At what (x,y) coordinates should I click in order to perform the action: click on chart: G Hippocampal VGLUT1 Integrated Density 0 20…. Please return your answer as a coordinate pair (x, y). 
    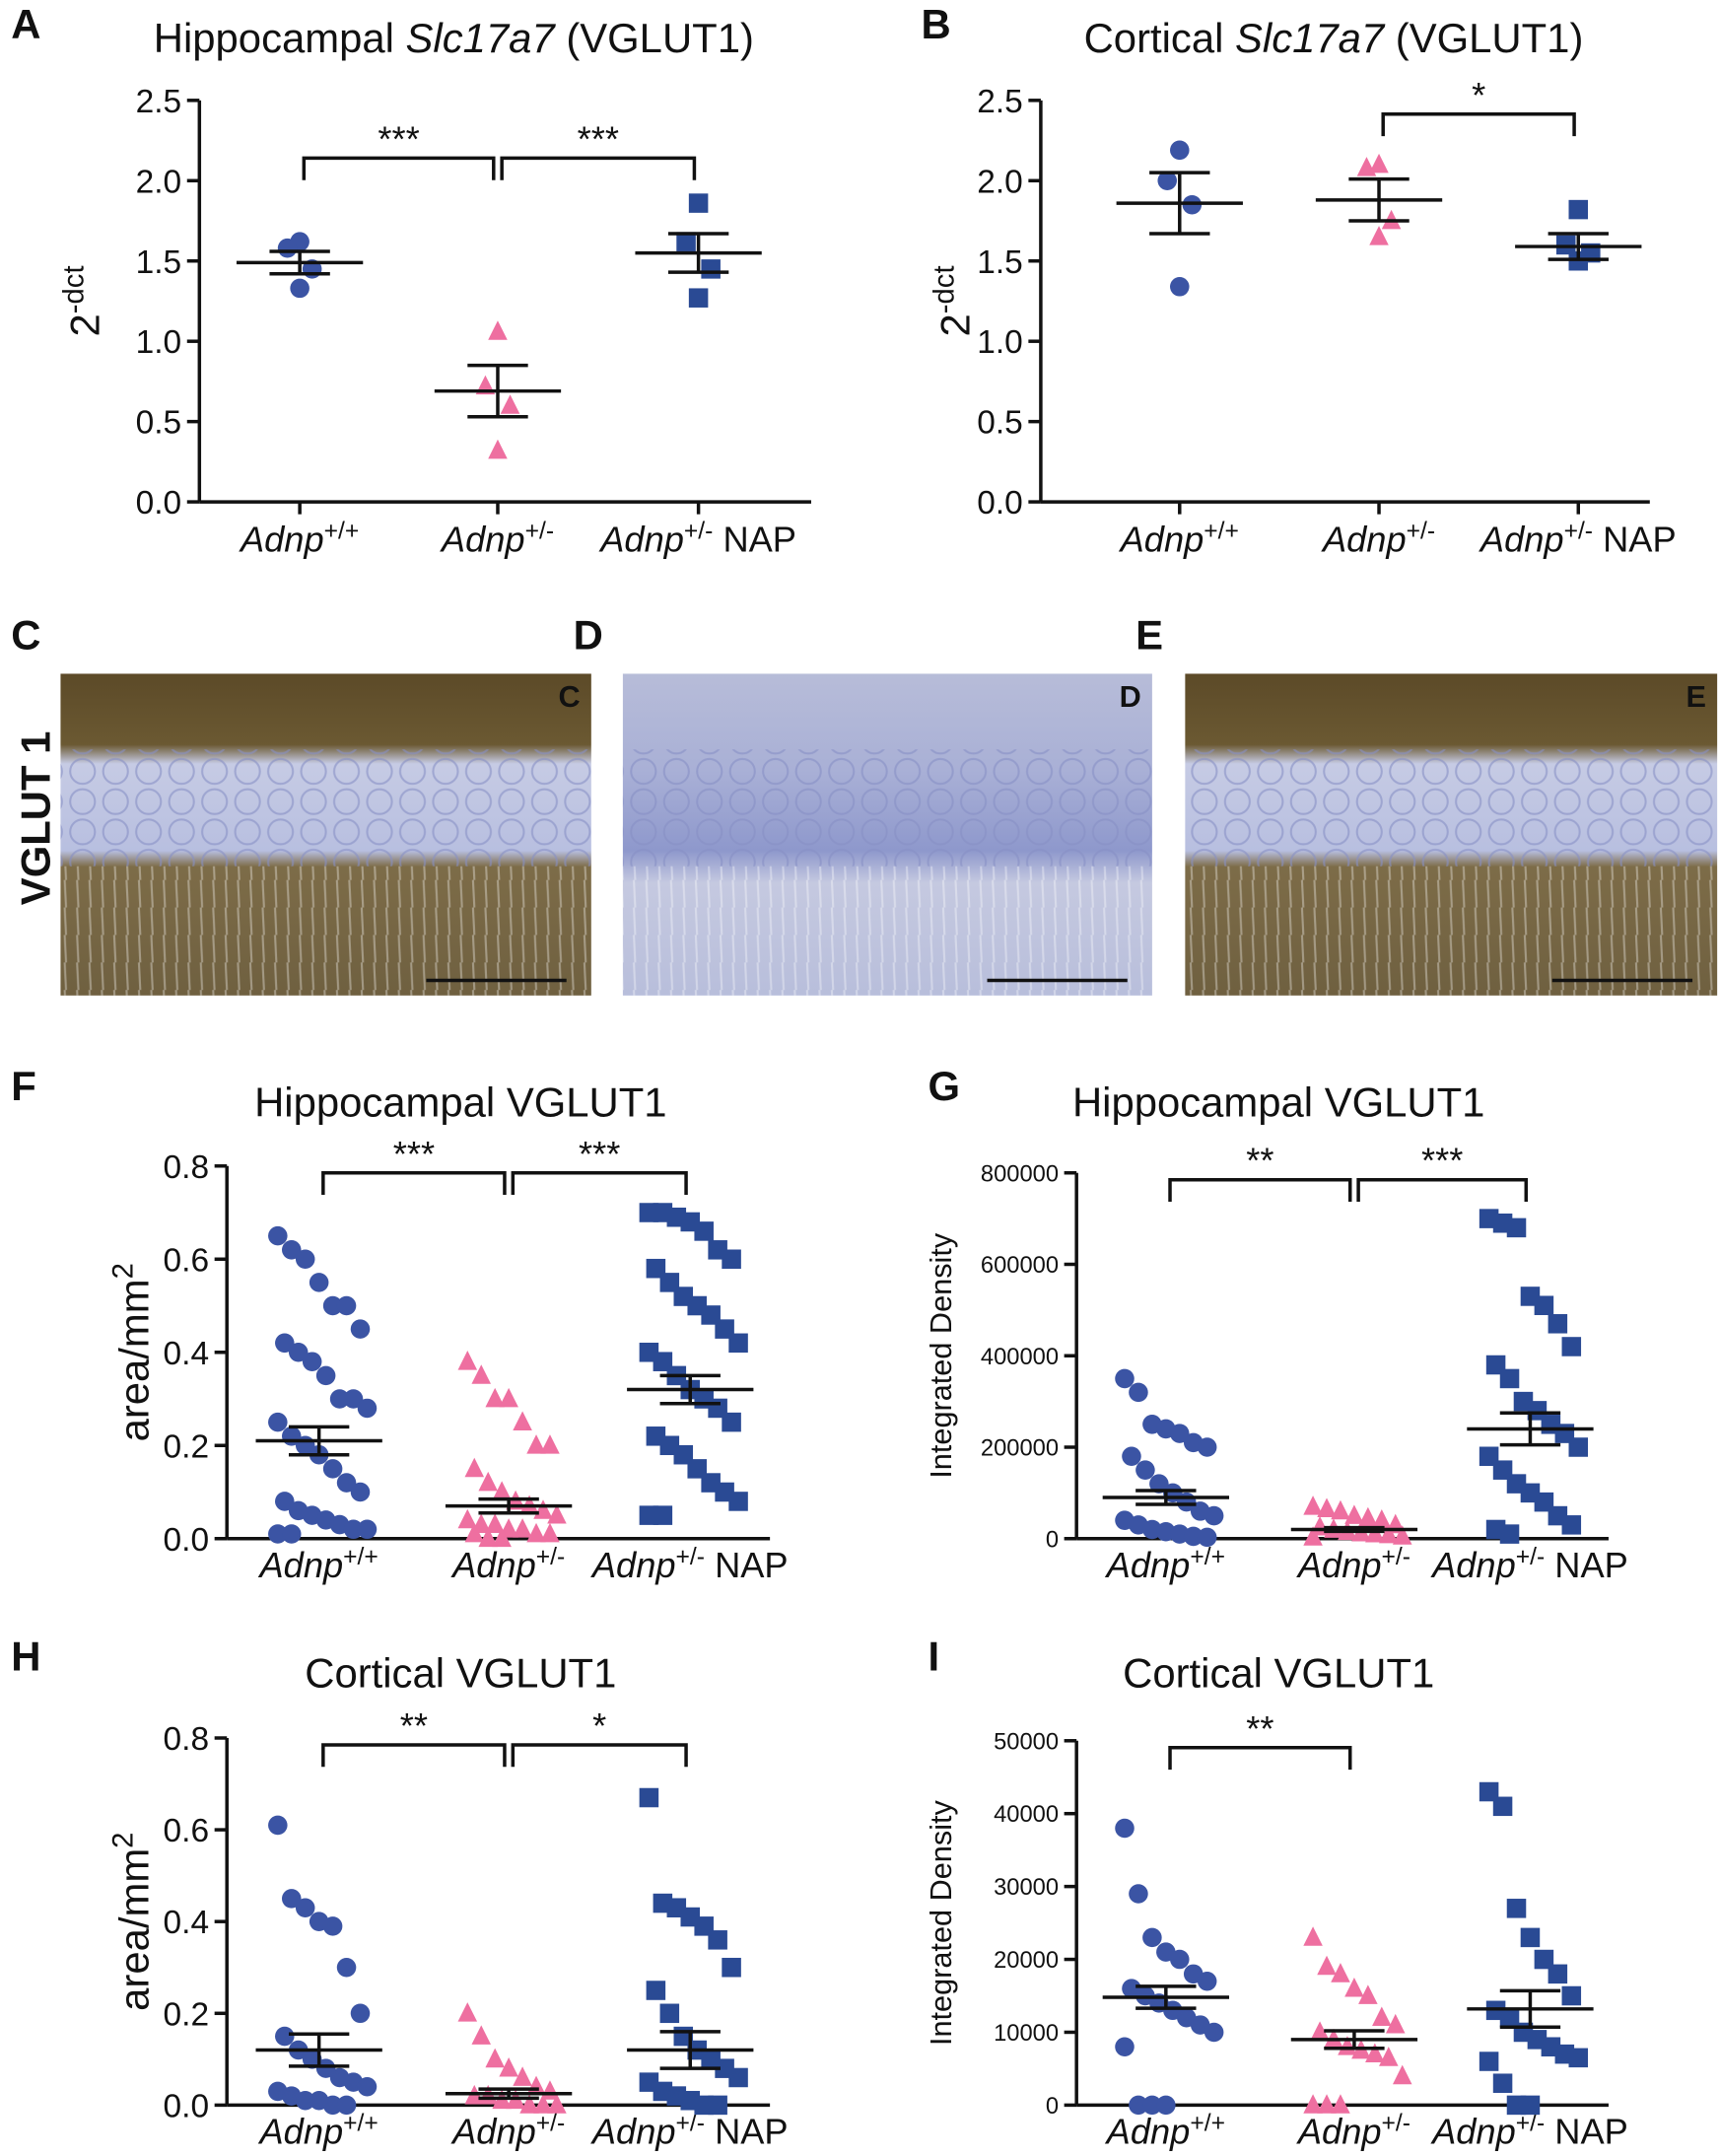
    Looking at the image, I should click on (1276, 1324).